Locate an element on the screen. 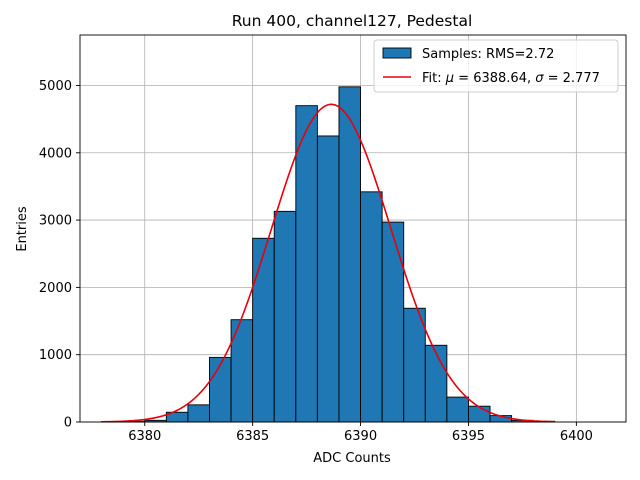 The width and height of the screenshot is (640, 480). y-tick-label: 1000 is located at coordinates (55, 355).